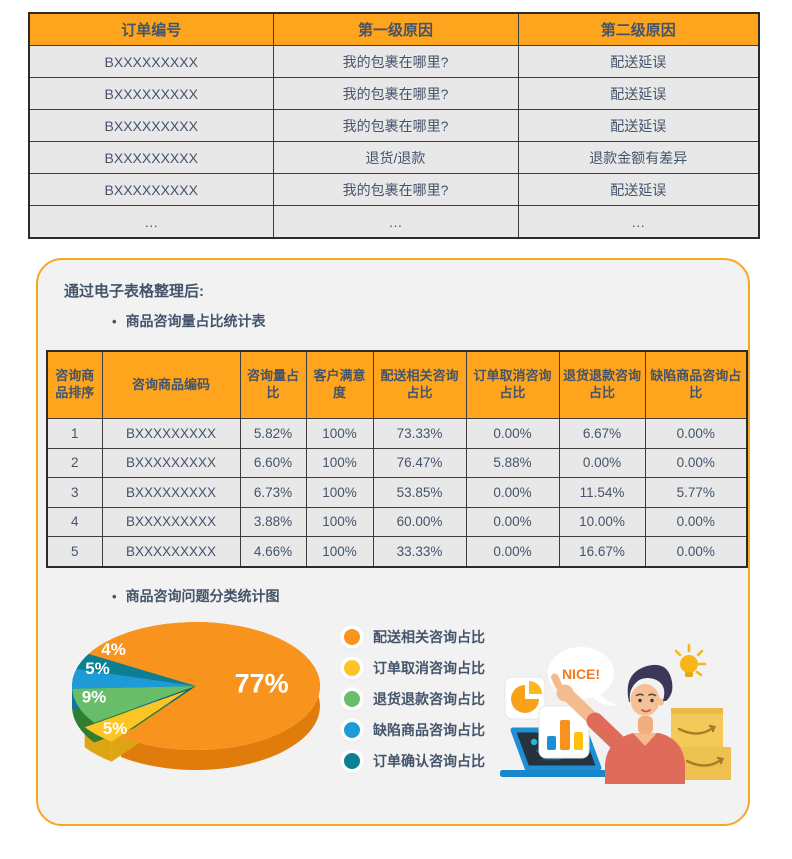  What do you see at coordinates (638, 157) in the screenshot?
I see `table-cell: 退款金额有差异` at bounding box center [638, 157].